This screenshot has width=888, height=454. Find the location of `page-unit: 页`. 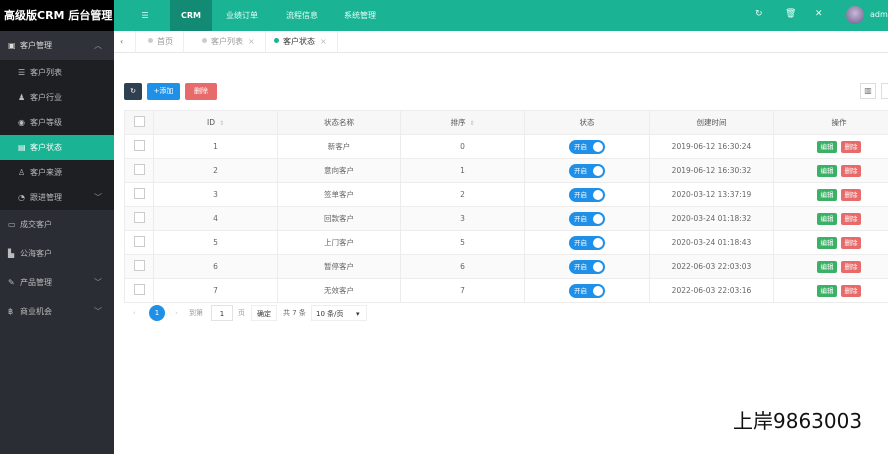

page-unit: 页 is located at coordinates (241, 313).